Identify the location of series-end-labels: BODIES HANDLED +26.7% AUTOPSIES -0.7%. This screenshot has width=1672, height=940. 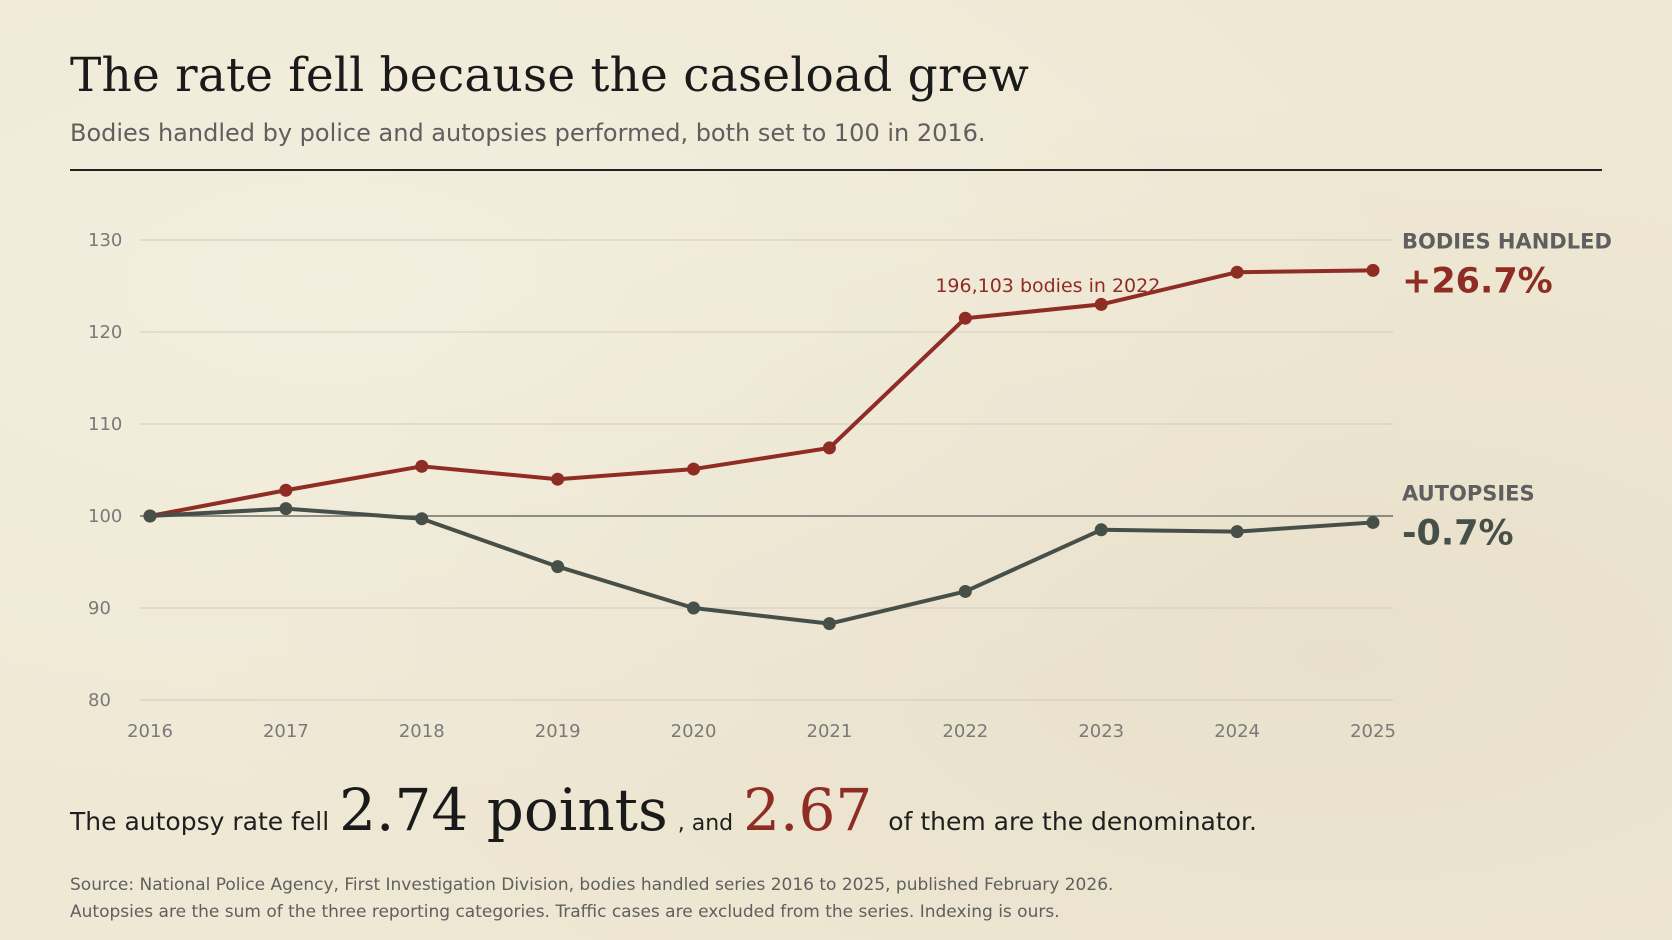
(1507, 391).